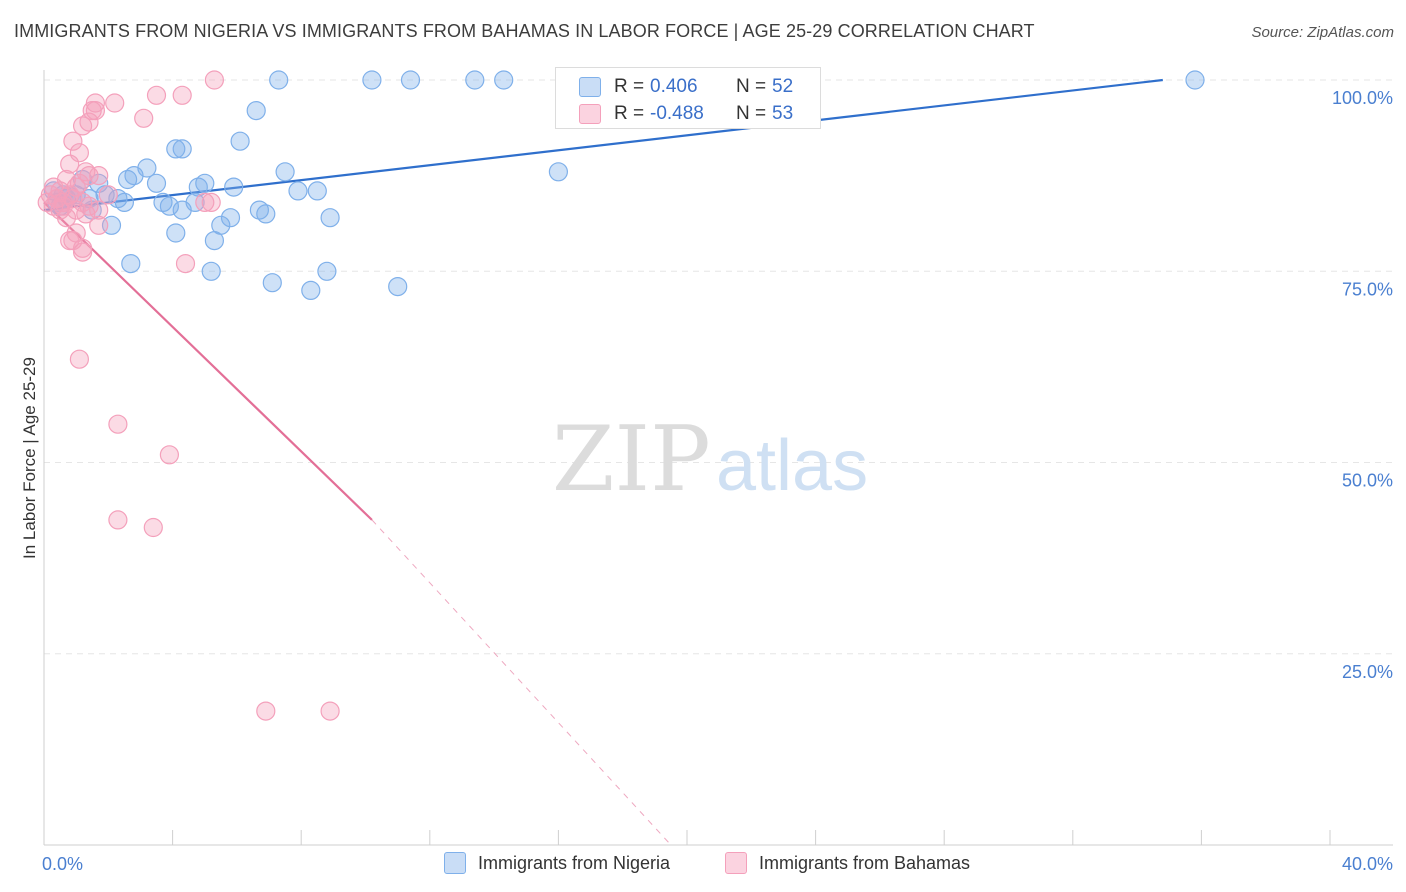 The width and height of the screenshot is (1406, 892). Describe the element at coordinates (1322, 32) in the screenshot. I see `chart-source: Source: ZipAtlas.com` at that location.